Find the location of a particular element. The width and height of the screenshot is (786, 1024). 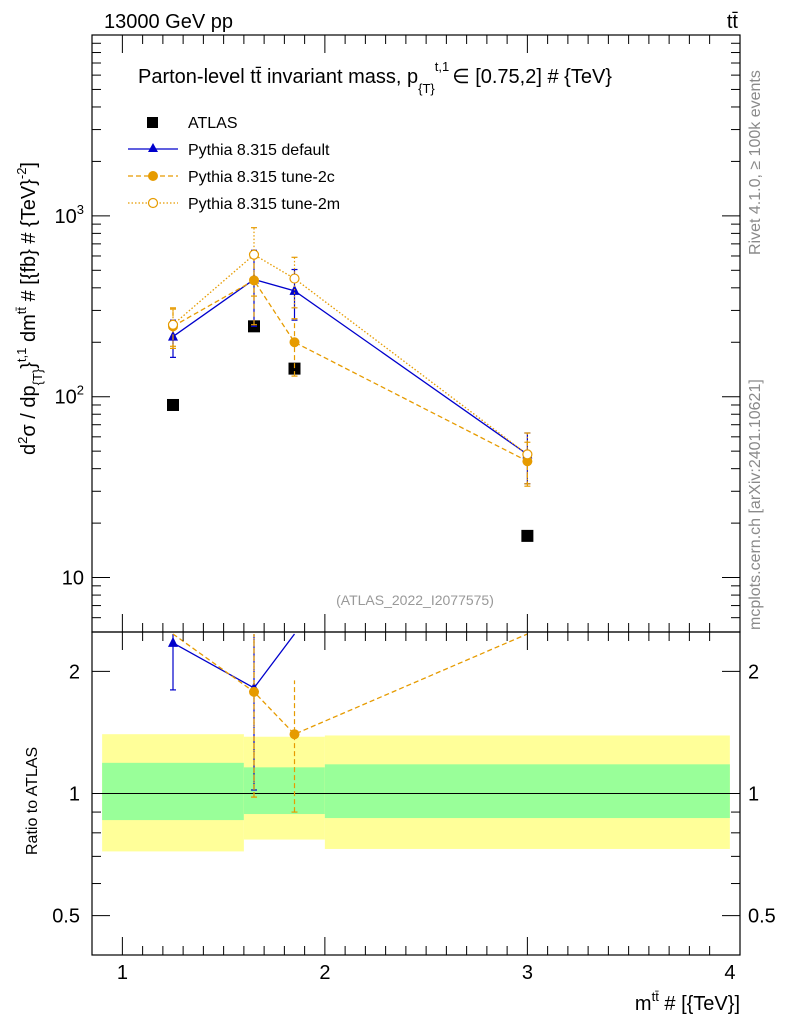

title-tail: ∈ [0.75,2] # {TeV} is located at coordinates (532, 77).